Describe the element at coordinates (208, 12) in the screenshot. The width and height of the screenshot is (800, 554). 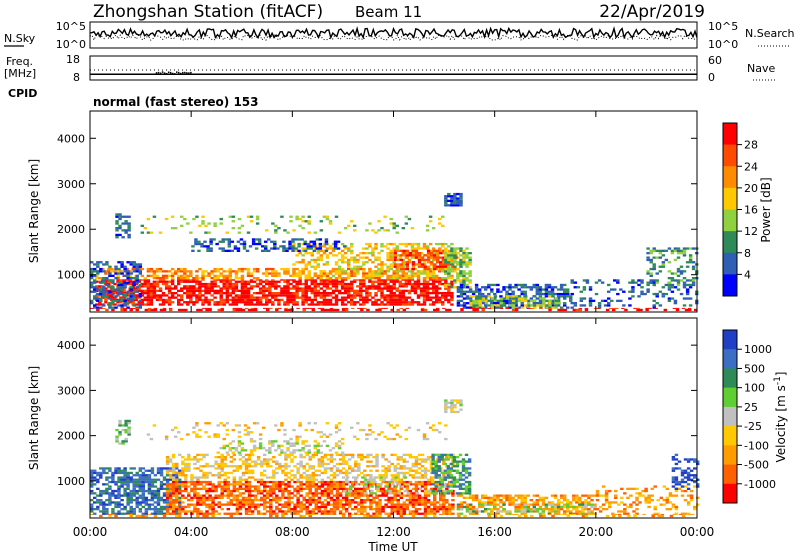
I see `station-title: Zhongshan Station (fitACF)` at that location.